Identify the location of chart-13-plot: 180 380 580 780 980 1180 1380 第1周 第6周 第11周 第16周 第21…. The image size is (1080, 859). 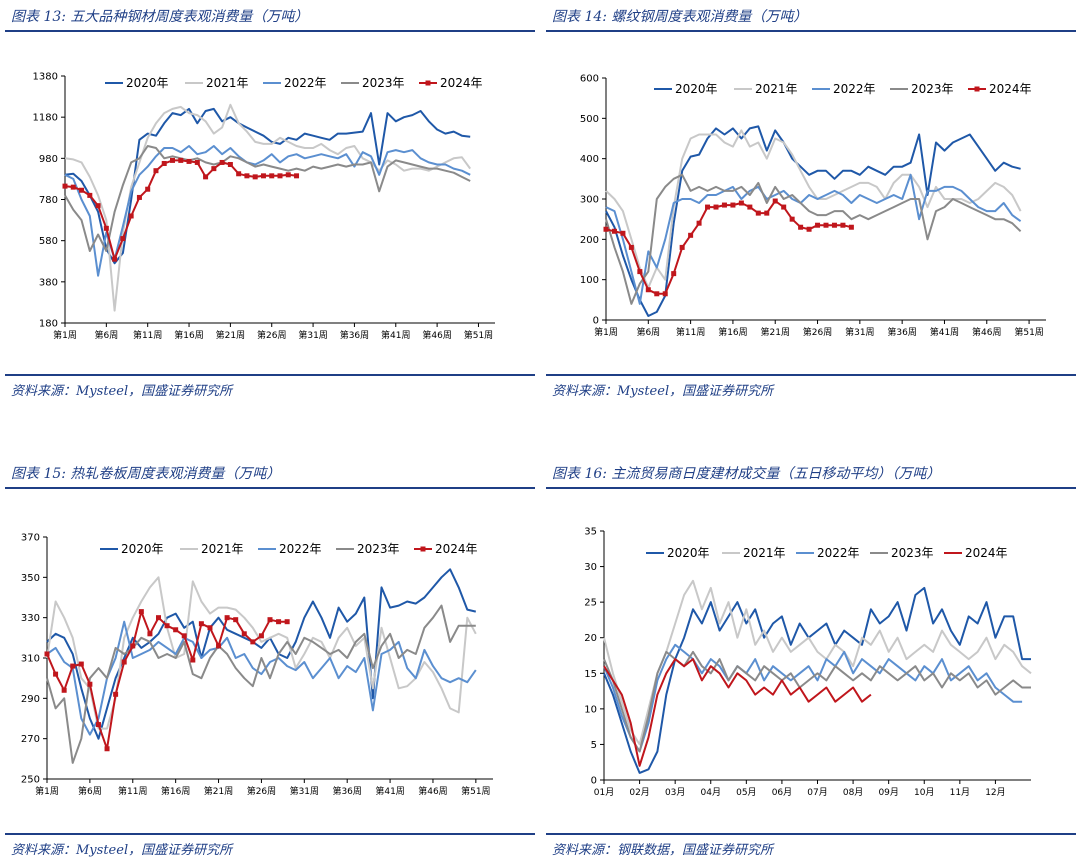
(264, 206).